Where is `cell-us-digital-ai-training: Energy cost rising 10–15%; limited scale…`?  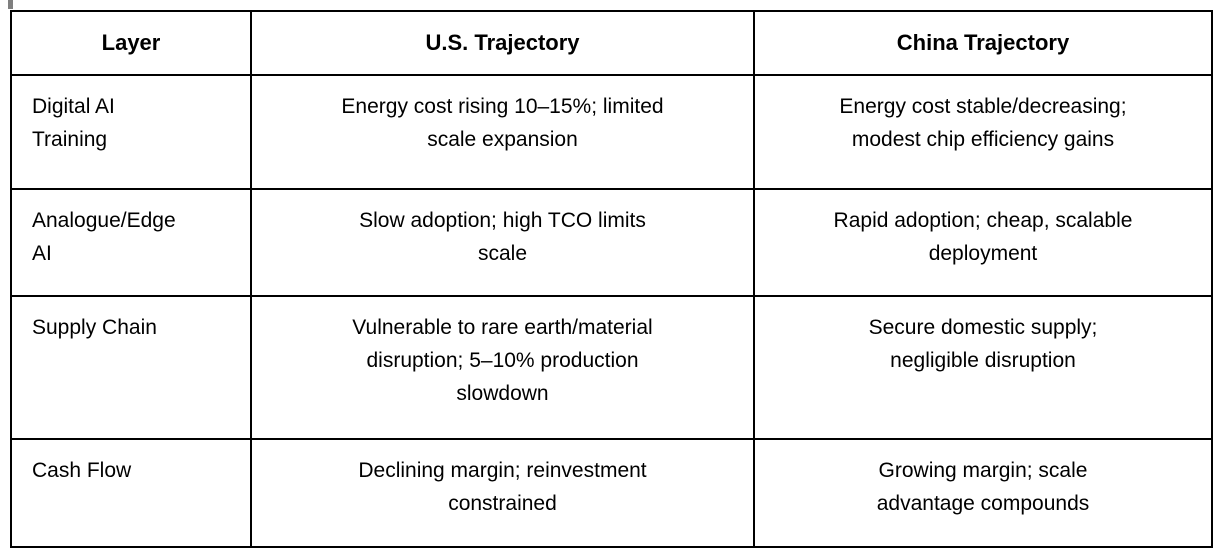 cell-us-digital-ai-training: Energy cost rising 10–15%; limited scale… is located at coordinates (502, 132).